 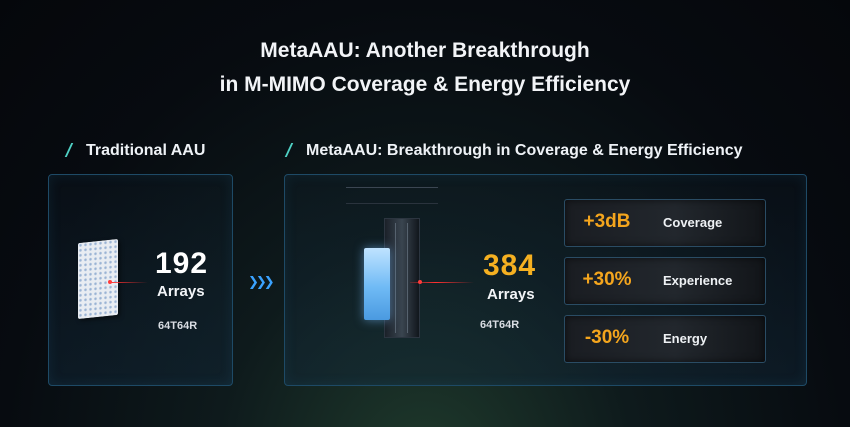 What do you see at coordinates (685, 338) in the screenshot?
I see `metric-label: Energy` at bounding box center [685, 338].